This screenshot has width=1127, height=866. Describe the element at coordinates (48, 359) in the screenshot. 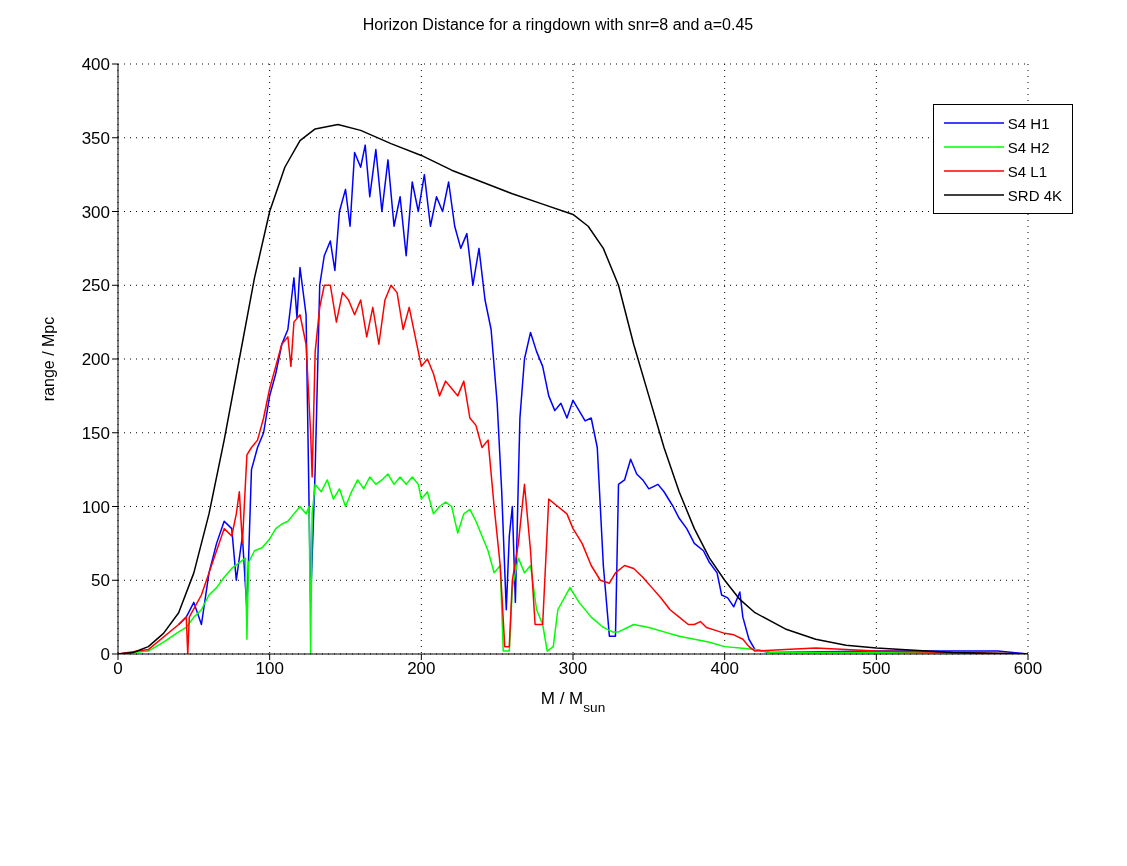

I see `y-axis-title: range / Mpc` at that location.